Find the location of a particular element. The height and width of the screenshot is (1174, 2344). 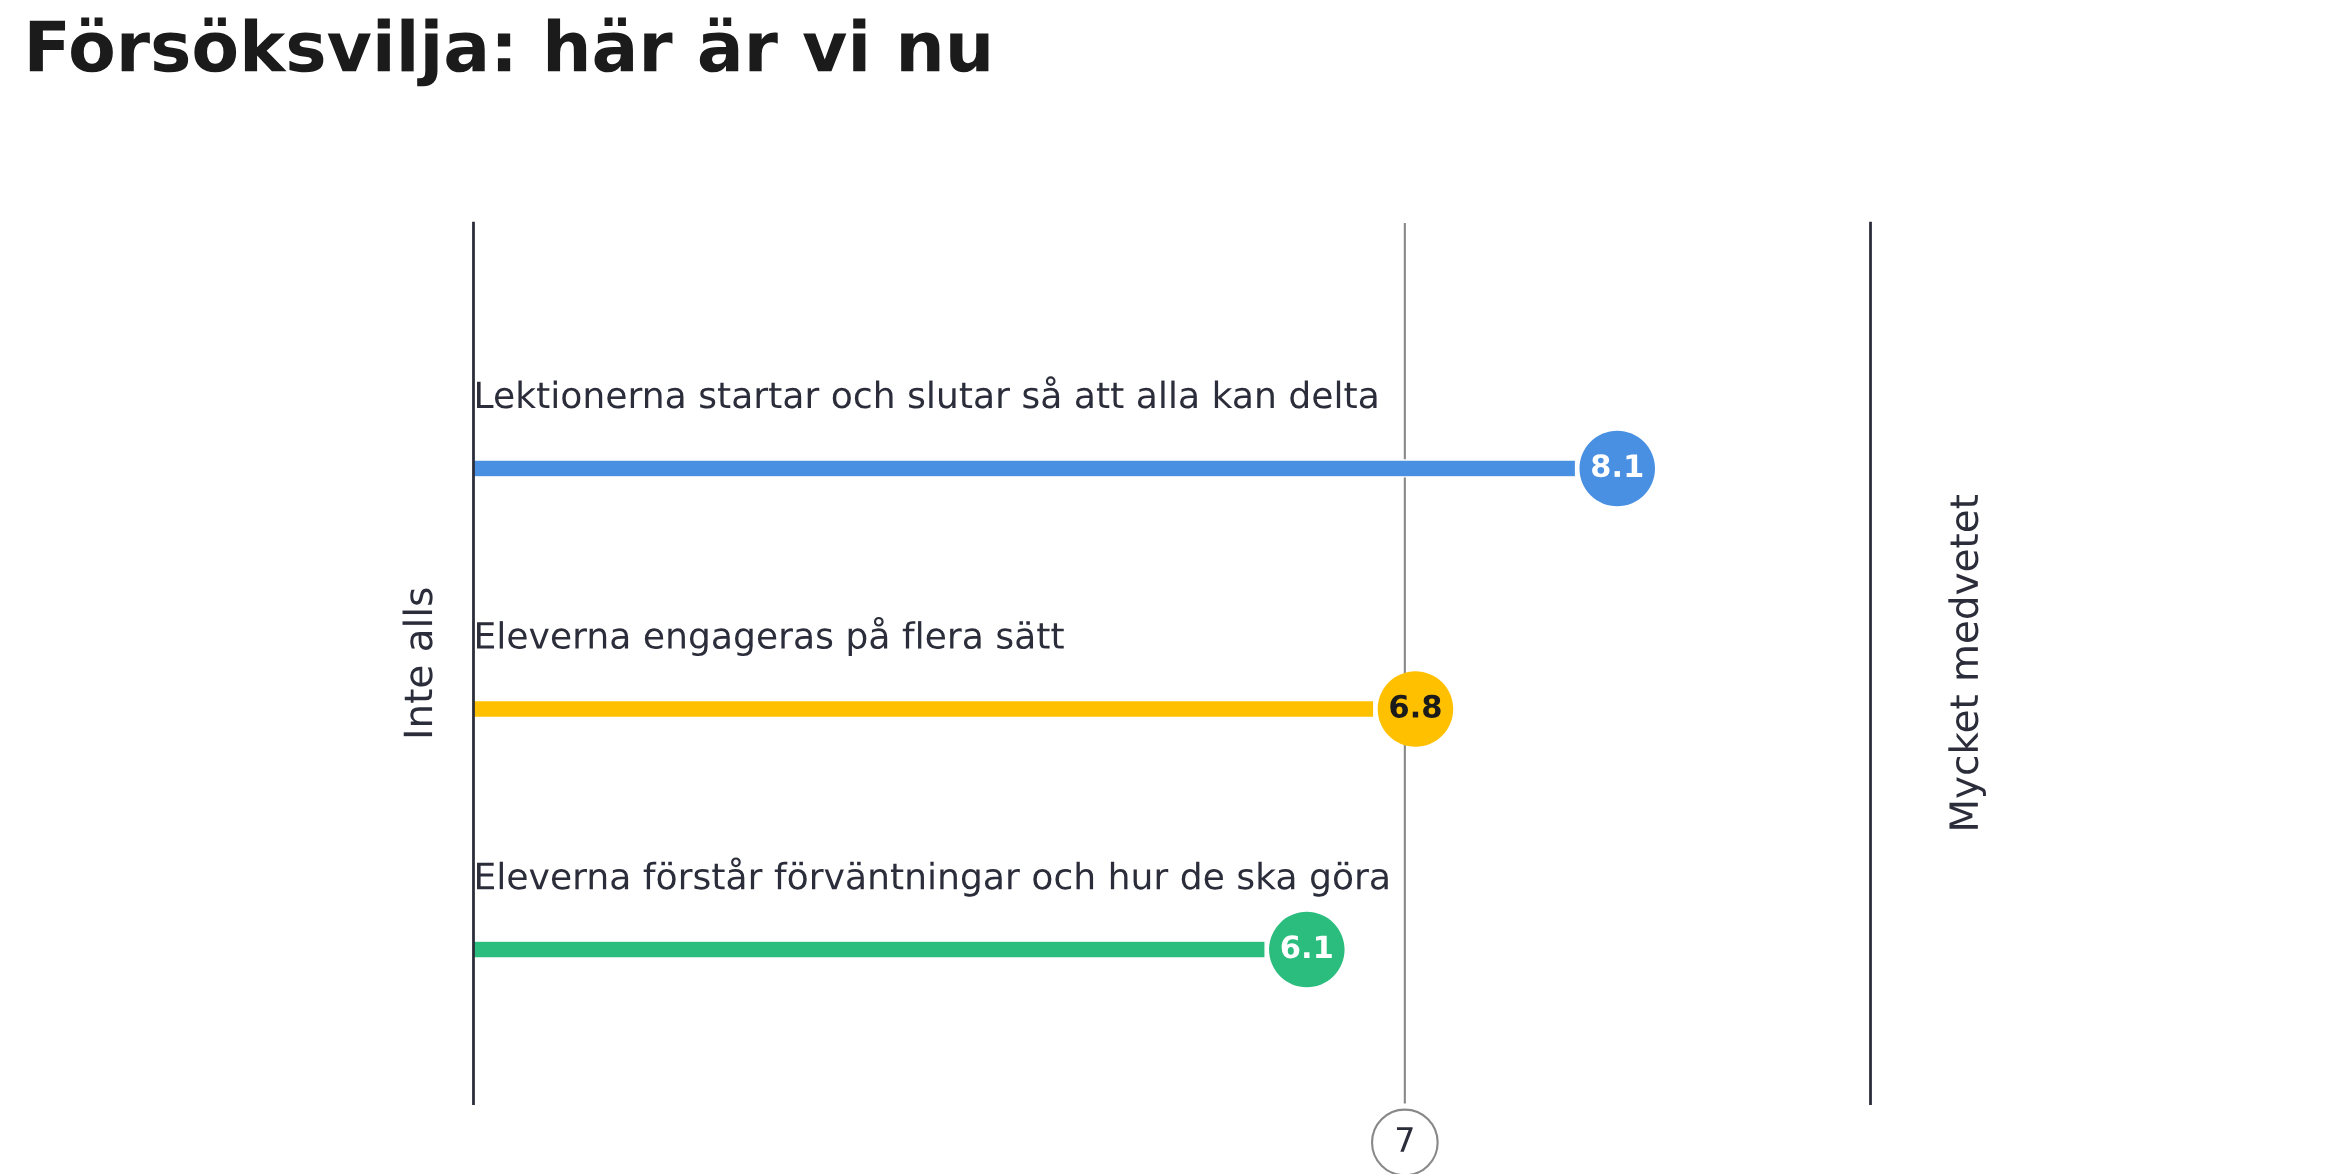

chart-title: Försöksvilja: här är vi nu is located at coordinates (509, 52).